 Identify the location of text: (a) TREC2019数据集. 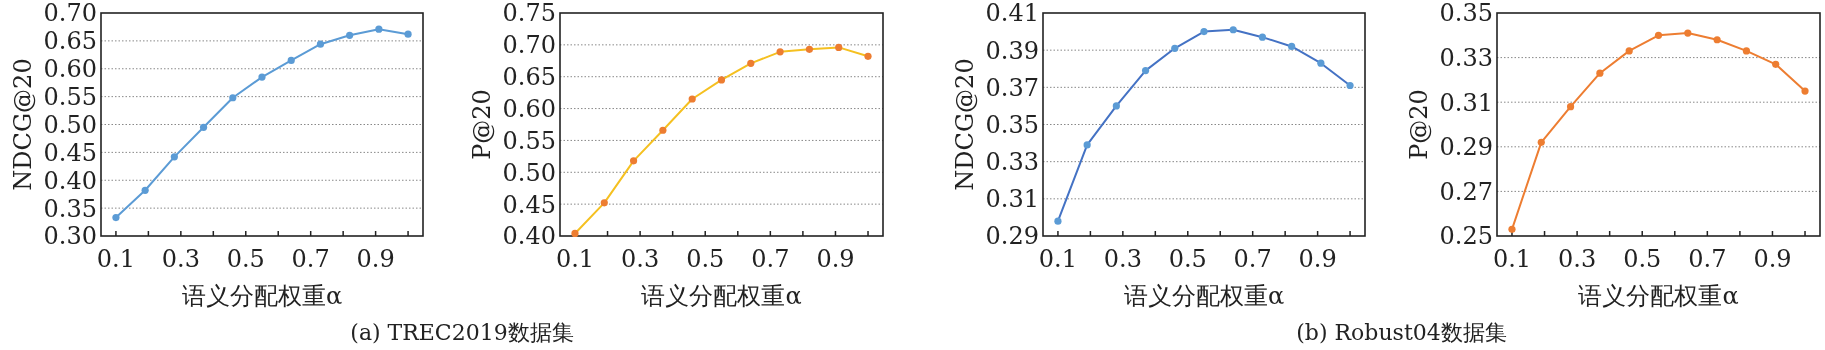
(462, 332).